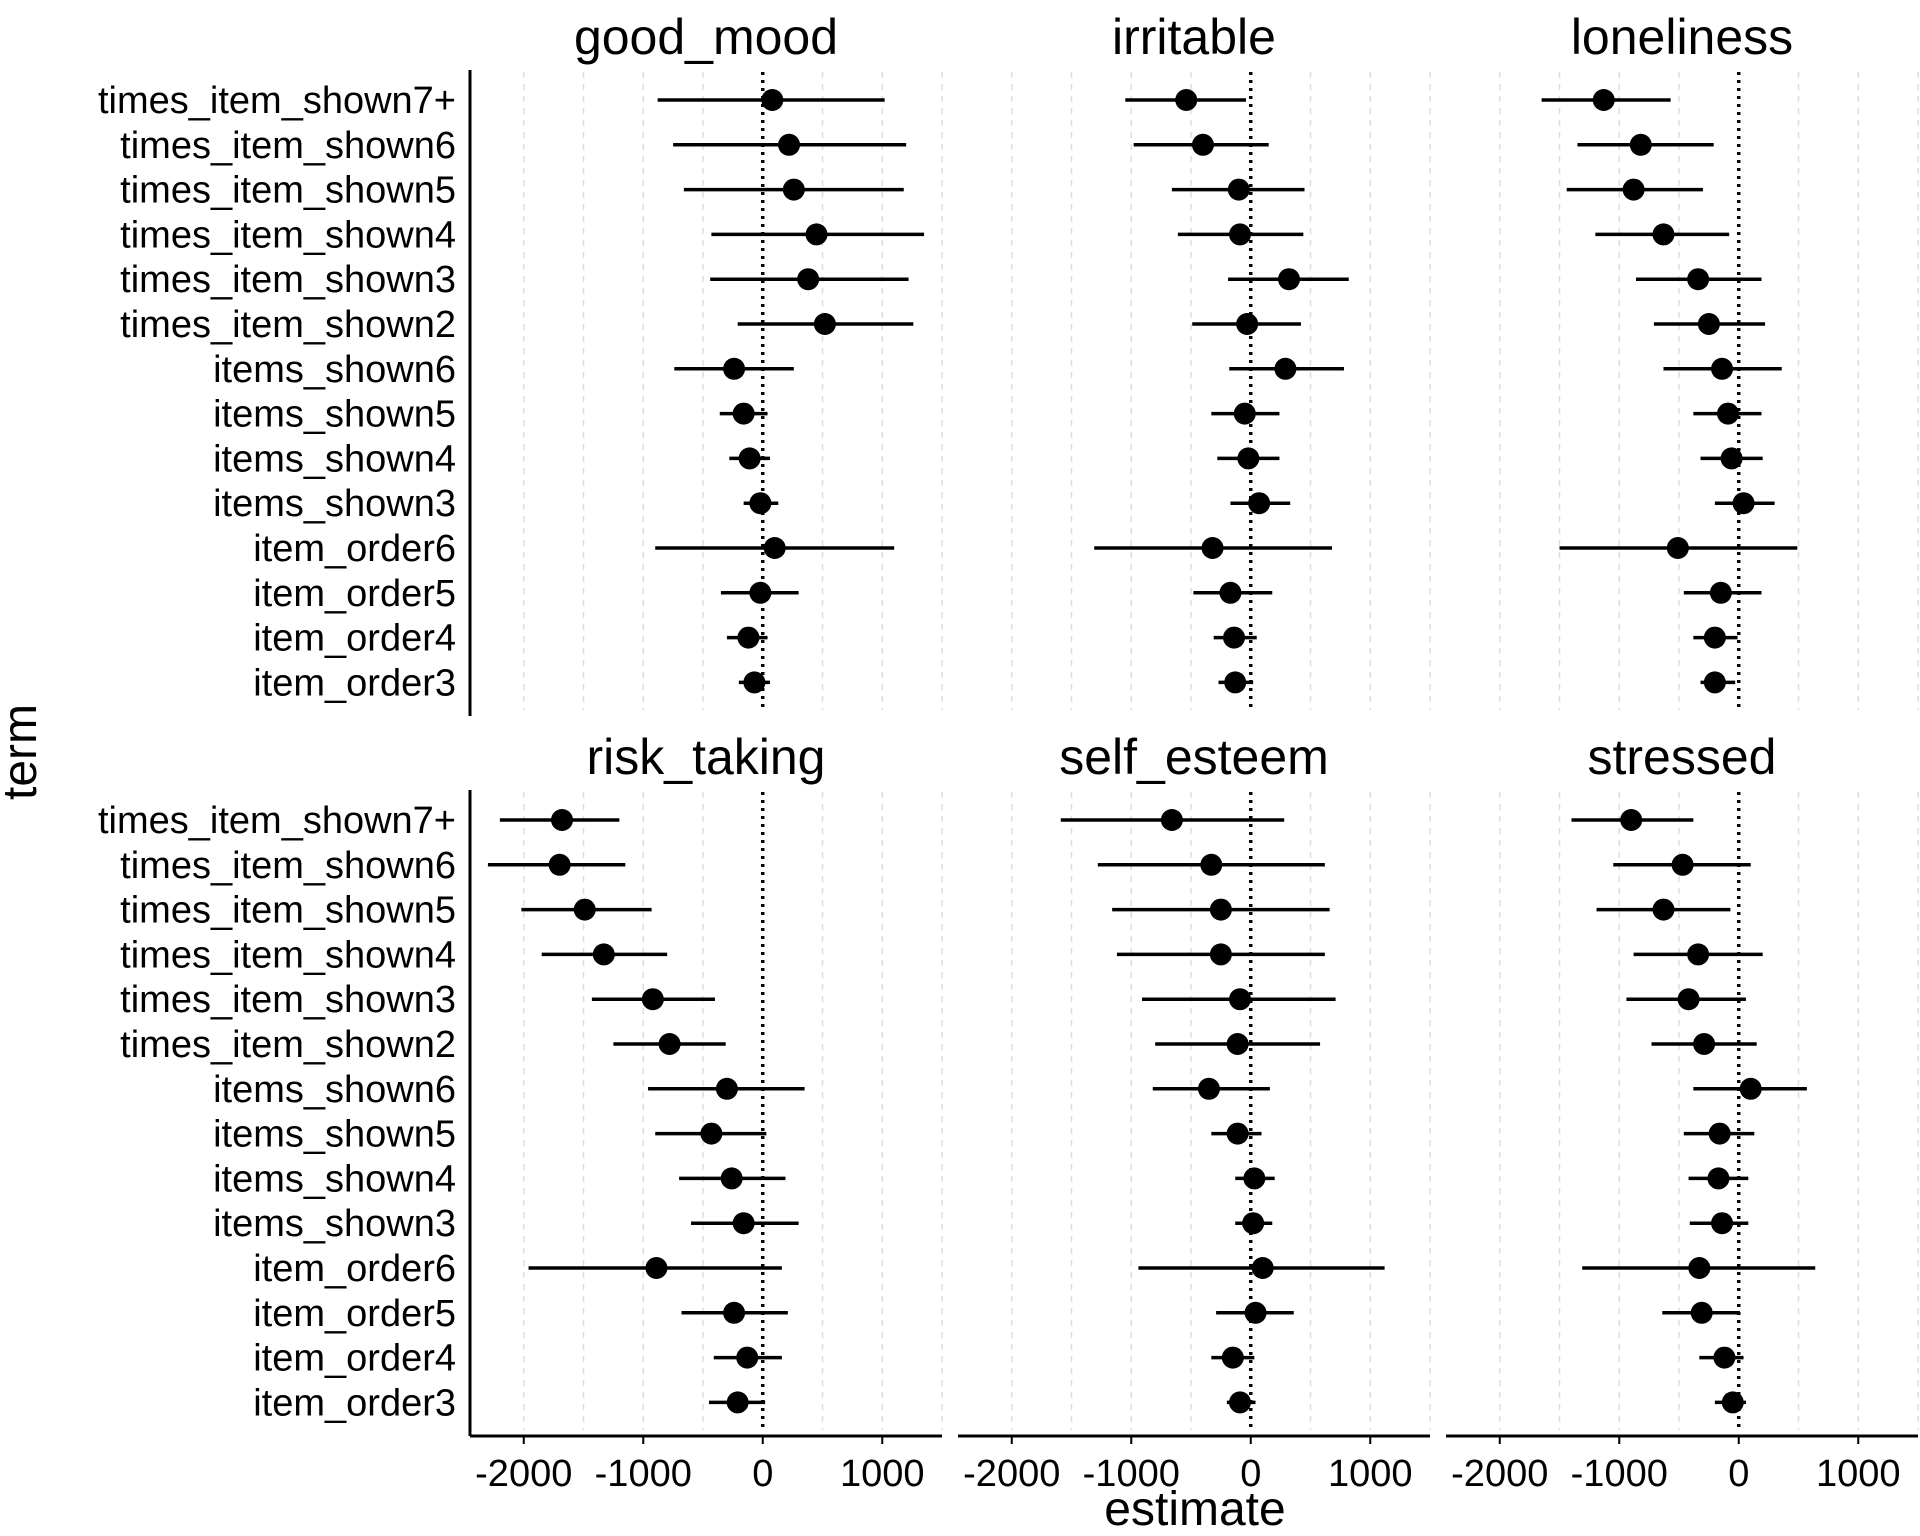  Describe the element at coordinates (706, 757) in the screenshot. I see `facet-title-risk_taking: risk_taking` at that location.